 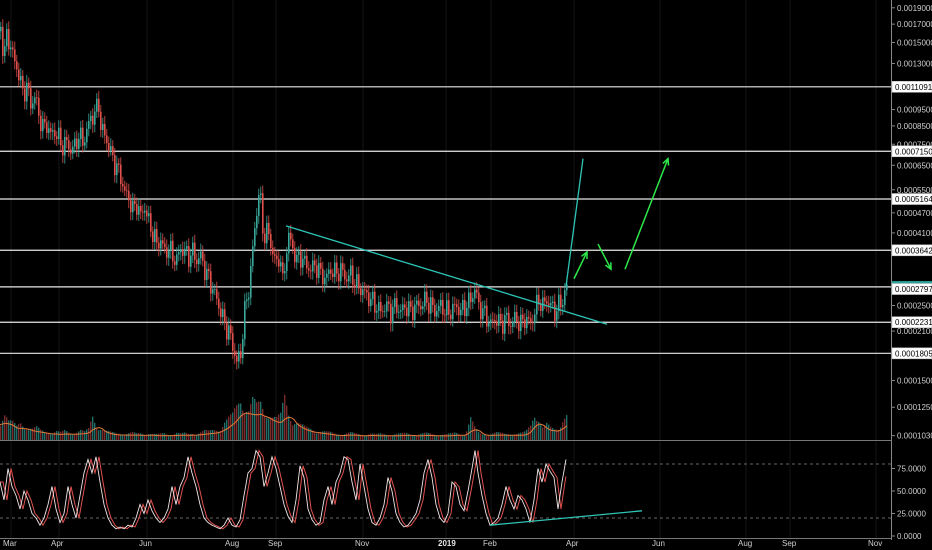 I want to click on price-tick-label: 0.0015000, so click(x=914, y=43).